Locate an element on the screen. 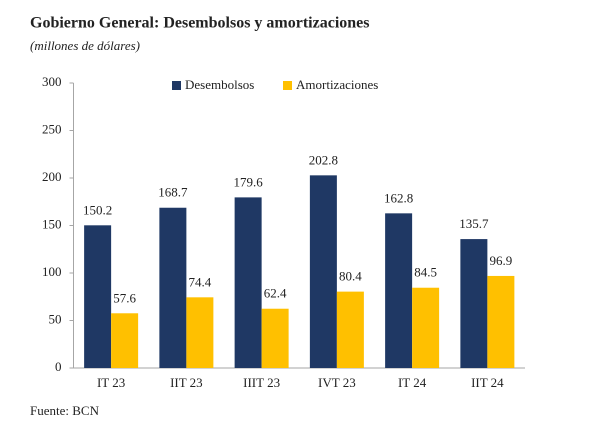 This screenshot has height=439, width=590. y-tick-label: 150 is located at coordinates (52, 223).